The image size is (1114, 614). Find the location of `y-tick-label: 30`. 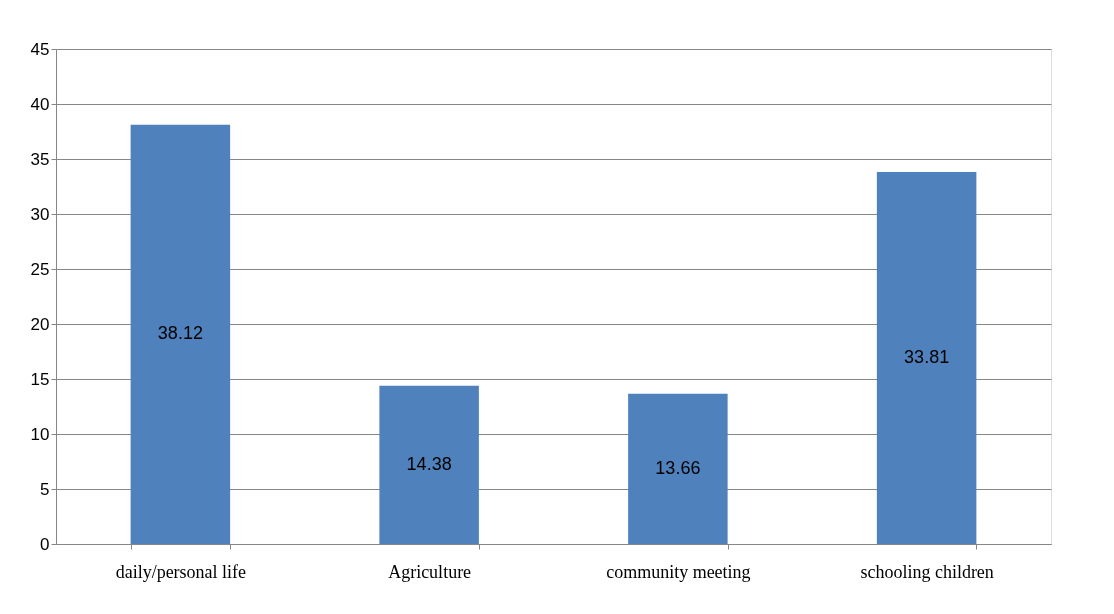

y-tick-label: 30 is located at coordinates (40, 214).